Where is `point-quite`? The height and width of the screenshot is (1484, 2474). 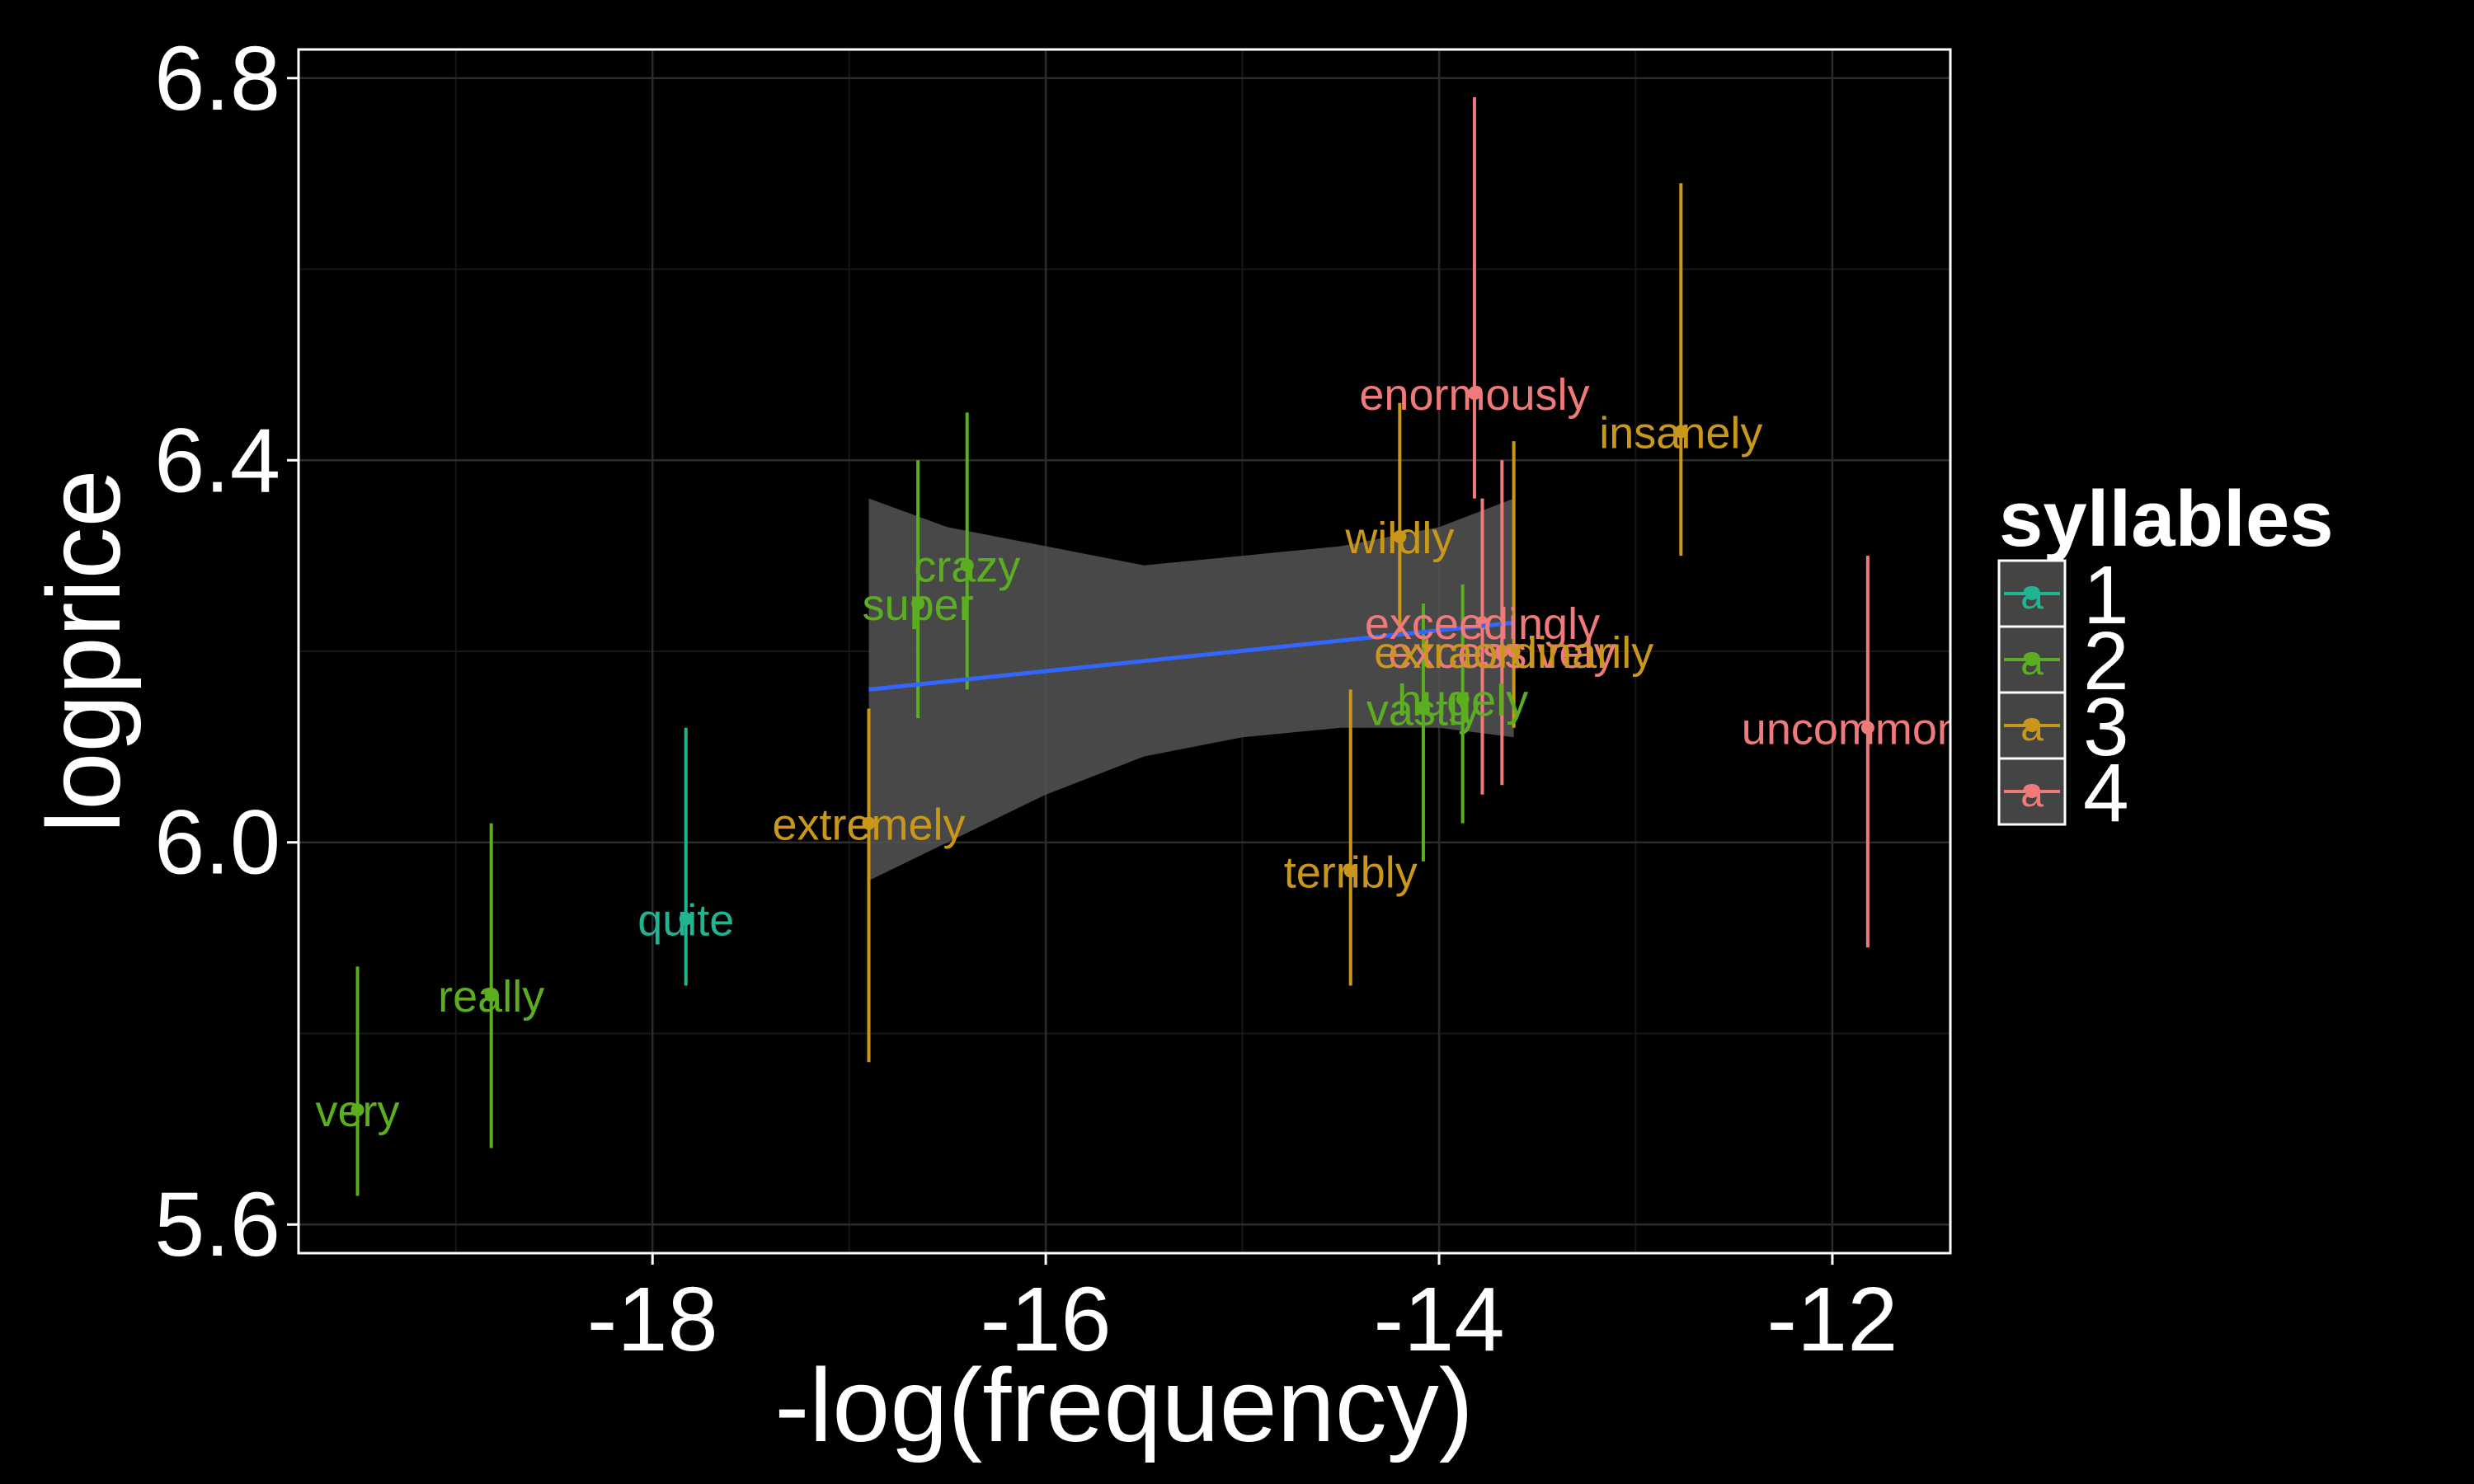 point-quite is located at coordinates (686, 919).